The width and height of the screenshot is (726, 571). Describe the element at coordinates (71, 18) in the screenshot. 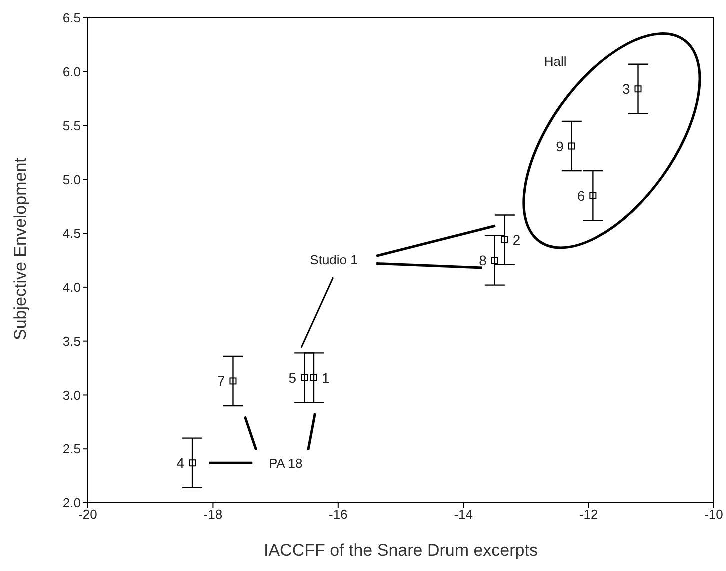

I see `y-tick-label: 6.5` at that location.